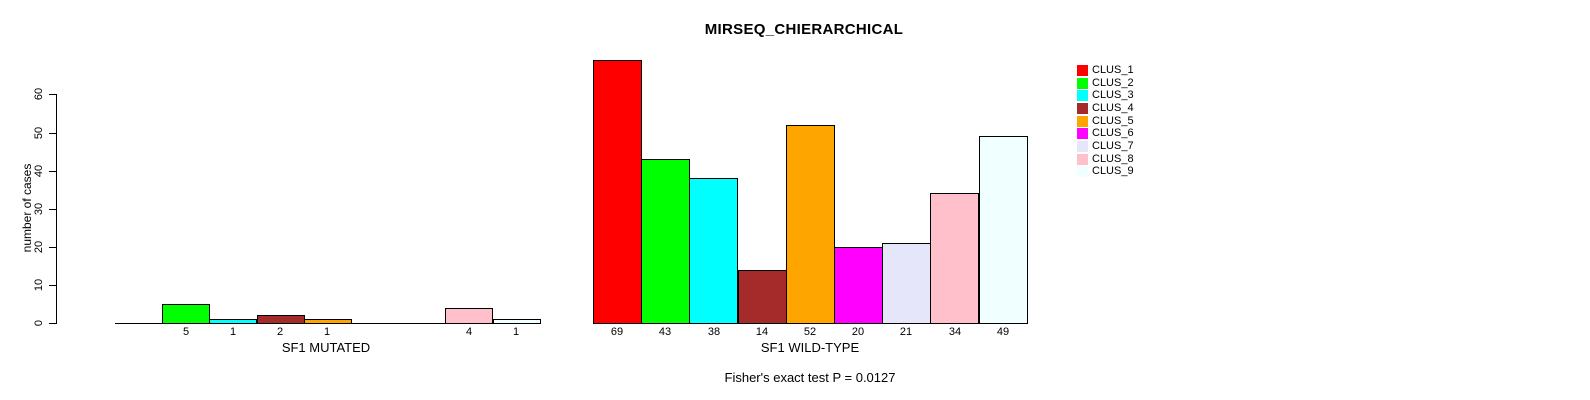  Describe the element at coordinates (39, 133) in the screenshot. I see `y-axis-tick-label: 50` at that location.